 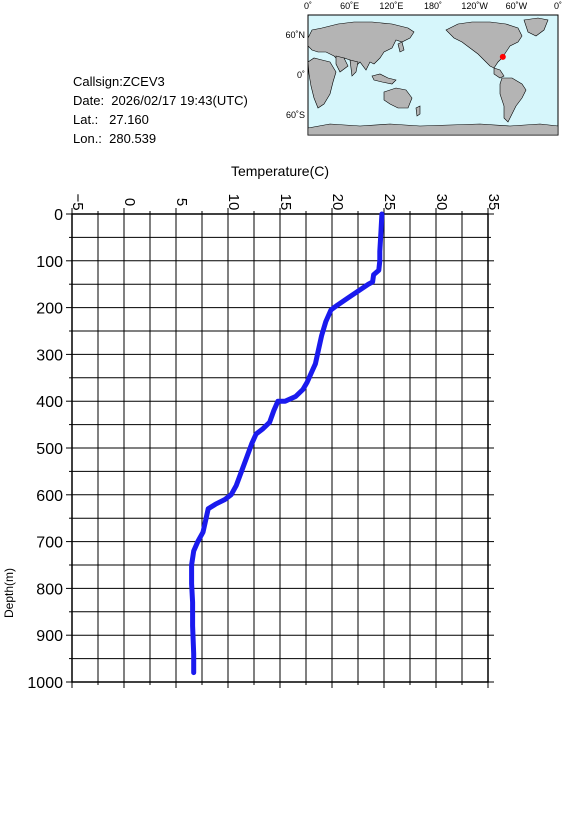 What do you see at coordinates (115, 138) in the screenshot?
I see `longitude-text: Lon.: 280.539` at bounding box center [115, 138].